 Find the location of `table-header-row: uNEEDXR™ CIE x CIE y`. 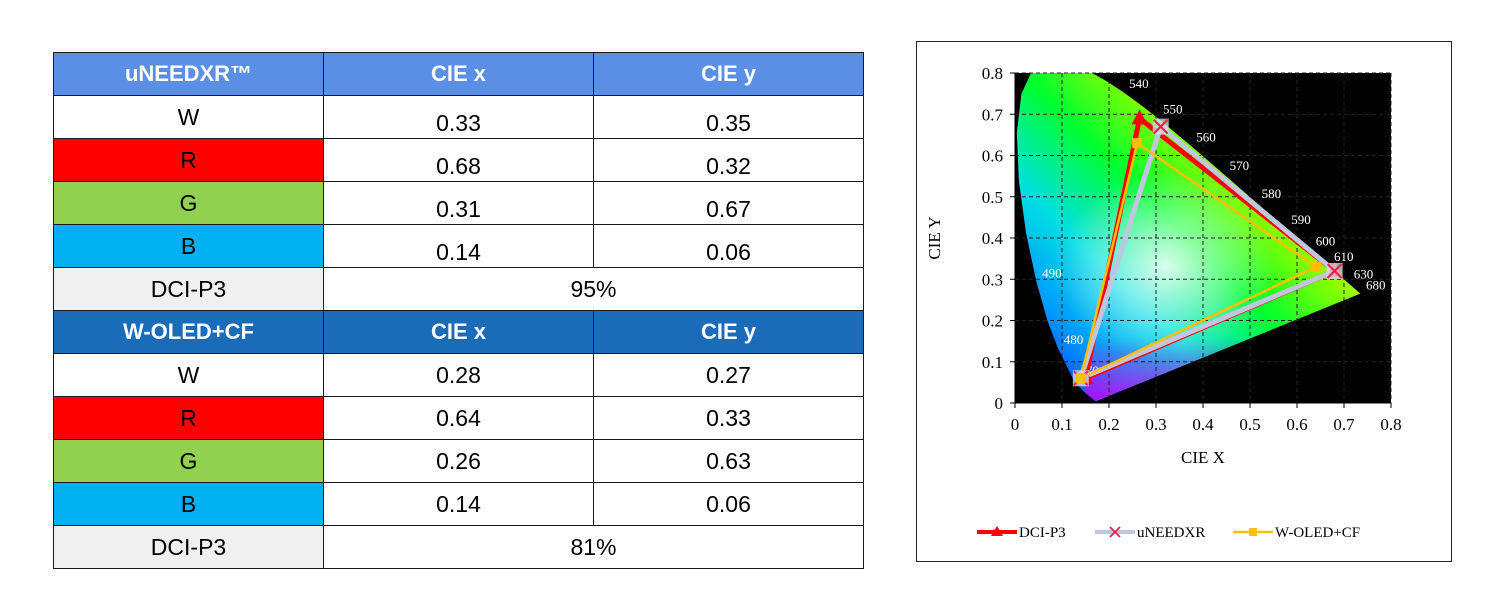

table-header-row: uNEEDXR™ CIE x CIE y is located at coordinates (458, 74).